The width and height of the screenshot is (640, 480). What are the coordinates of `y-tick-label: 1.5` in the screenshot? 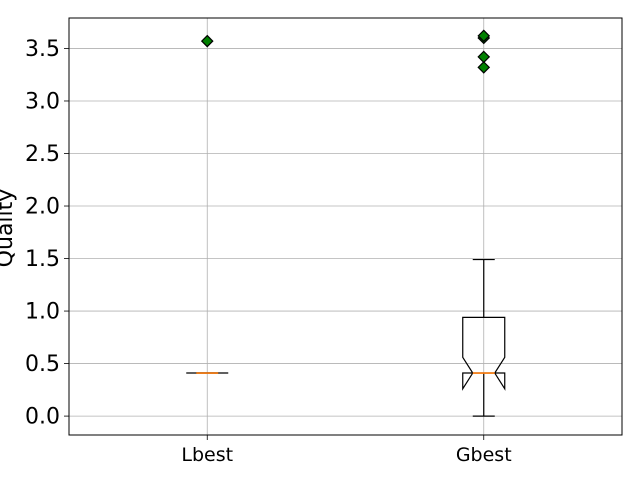 It's located at (42, 259).